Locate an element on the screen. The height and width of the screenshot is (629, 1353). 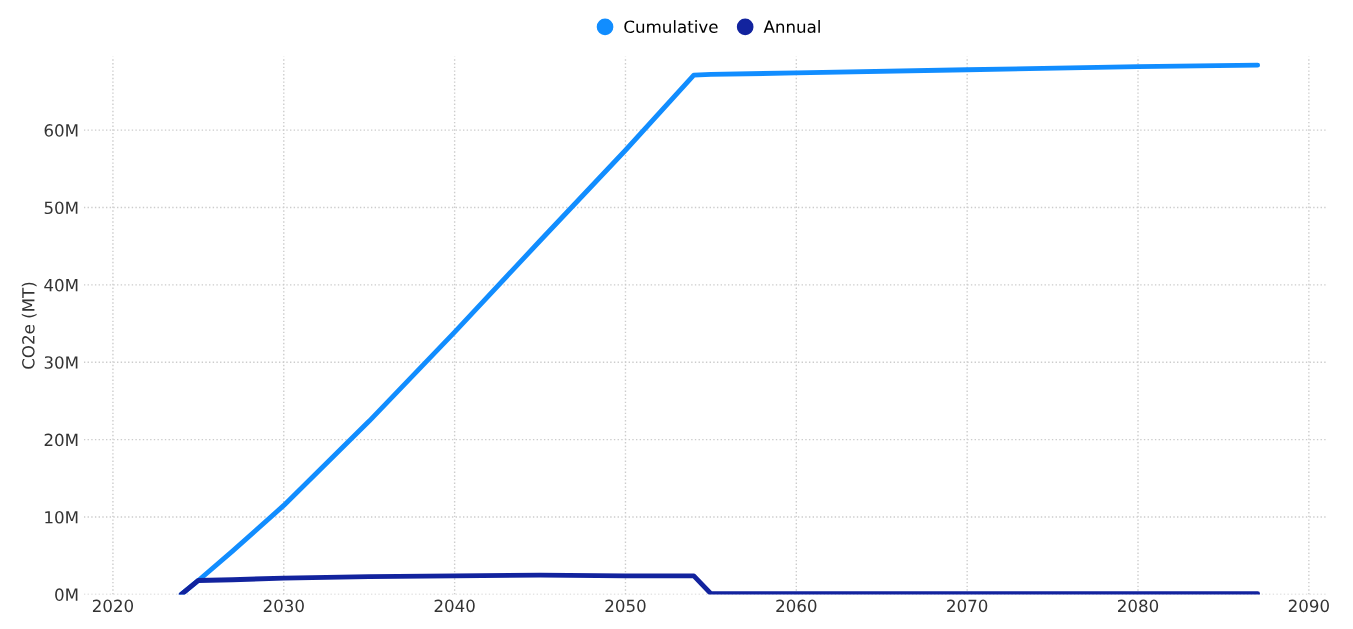
y-tick-label: 50M is located at coordinates (61, 208).